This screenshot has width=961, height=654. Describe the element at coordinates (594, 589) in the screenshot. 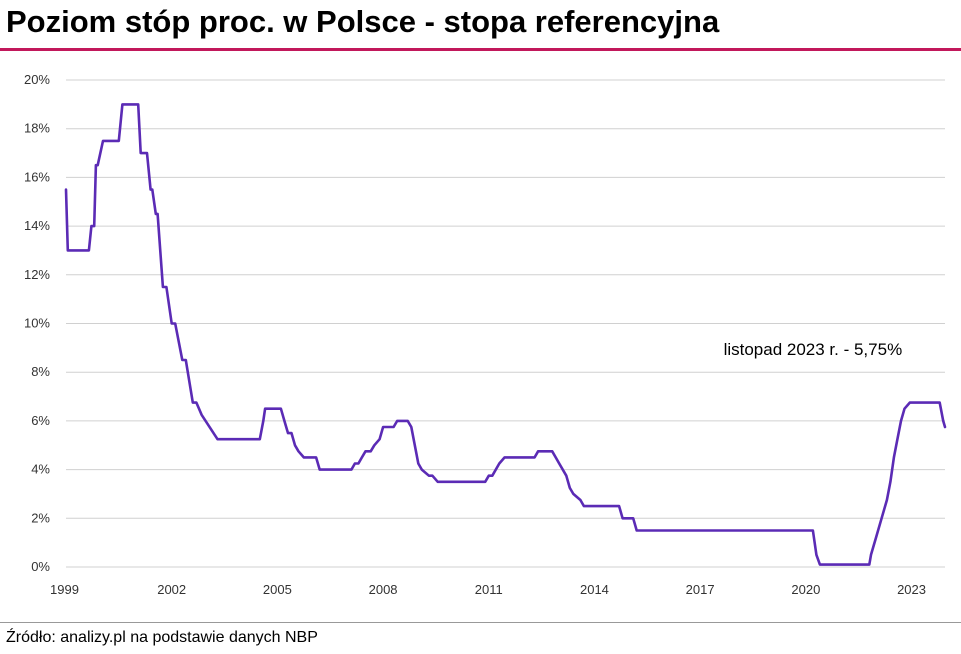

I see `x-tick-label: 2014` at that location.